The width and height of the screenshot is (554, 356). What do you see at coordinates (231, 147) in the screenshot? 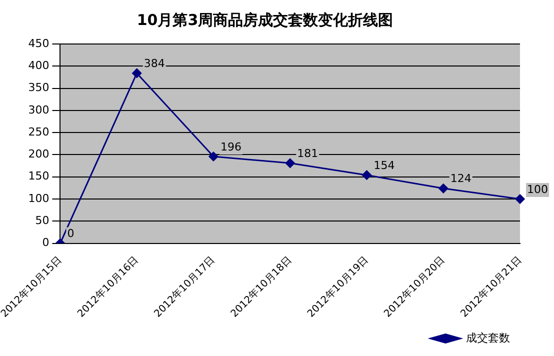
I see `data-label: 196` at bounding box center [231, 147].